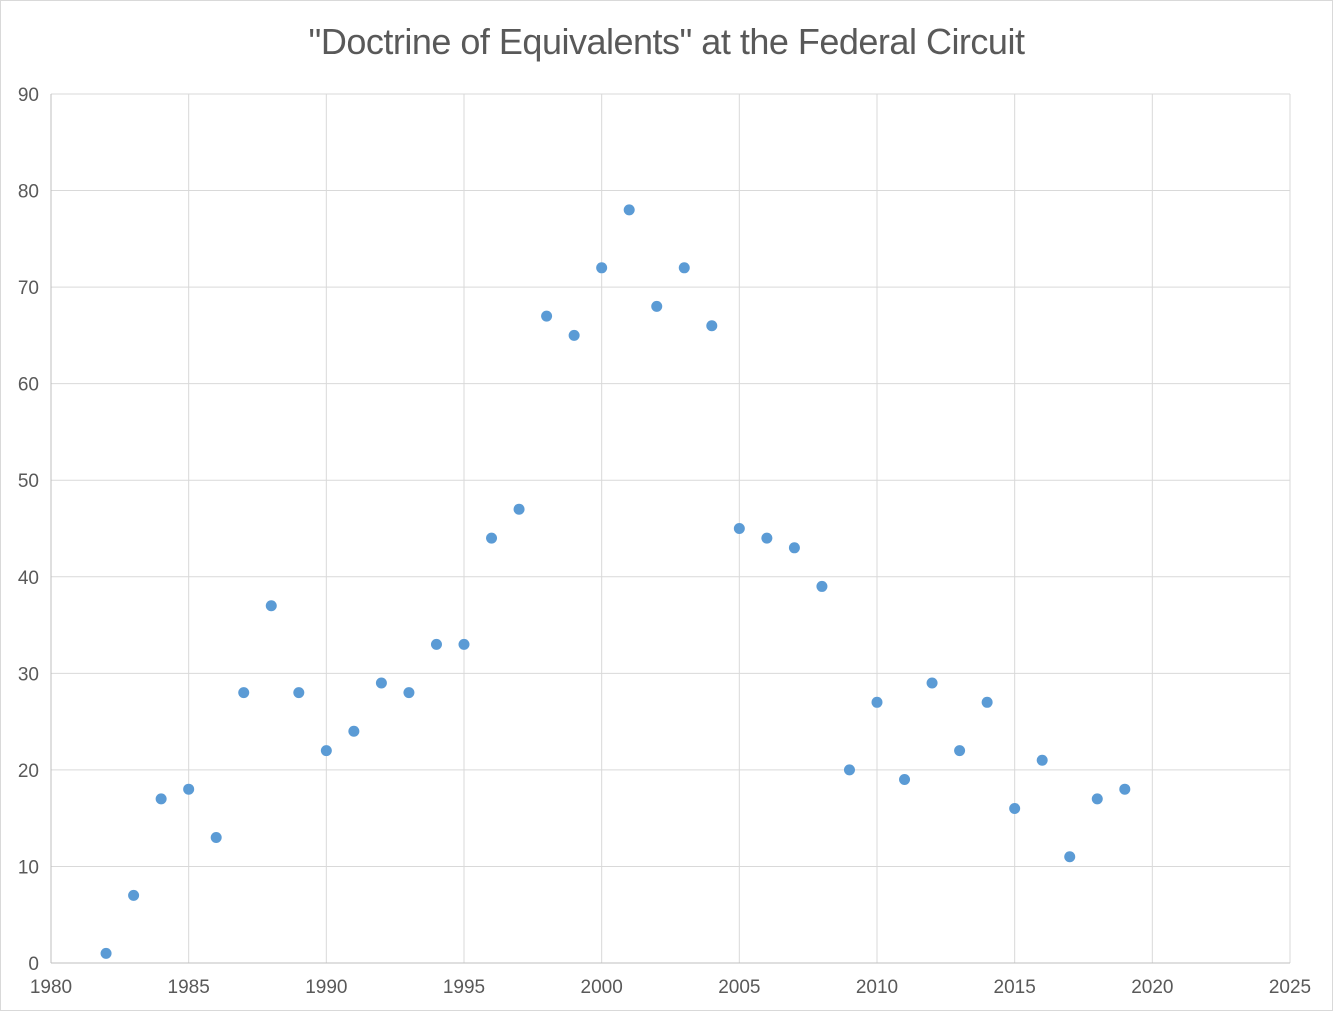  Describe the element at coordinates (33, 964) in the screenshot. I see `y-tick-label: 0` at that location.